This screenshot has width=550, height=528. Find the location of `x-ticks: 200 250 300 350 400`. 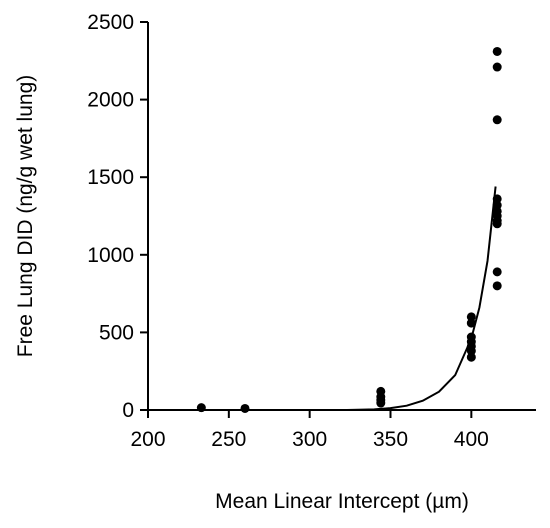

x-ticks: 200 250 300 350 400 is located at coordinates (309, 430).